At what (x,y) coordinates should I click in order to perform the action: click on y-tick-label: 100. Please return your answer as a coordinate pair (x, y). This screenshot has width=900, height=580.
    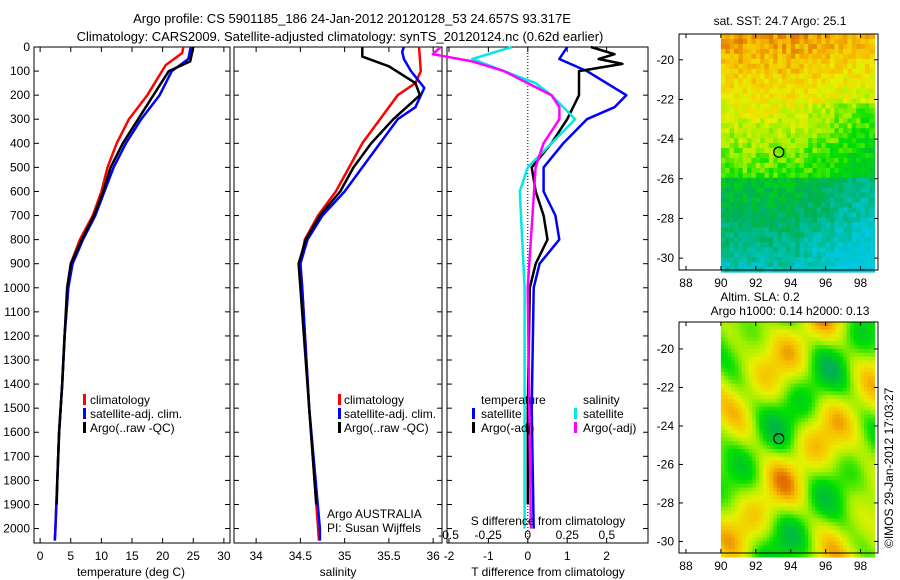
    Looking at the image, I should click on (20, 71).